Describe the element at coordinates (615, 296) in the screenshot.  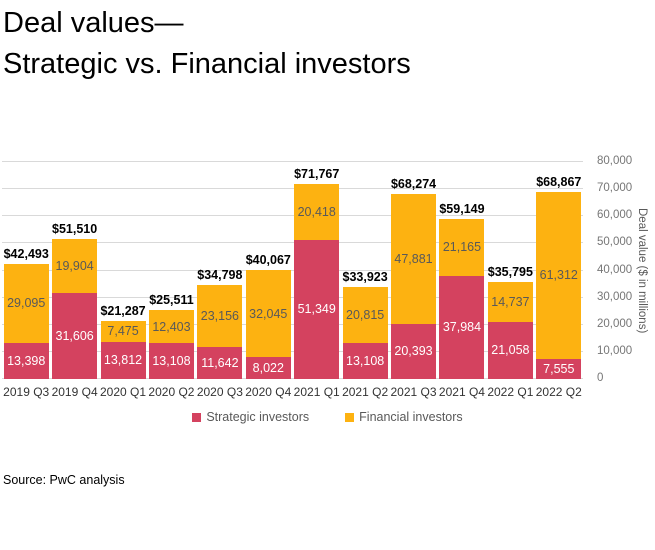
I see `y-axis-tick-label: 30,000` at that location.